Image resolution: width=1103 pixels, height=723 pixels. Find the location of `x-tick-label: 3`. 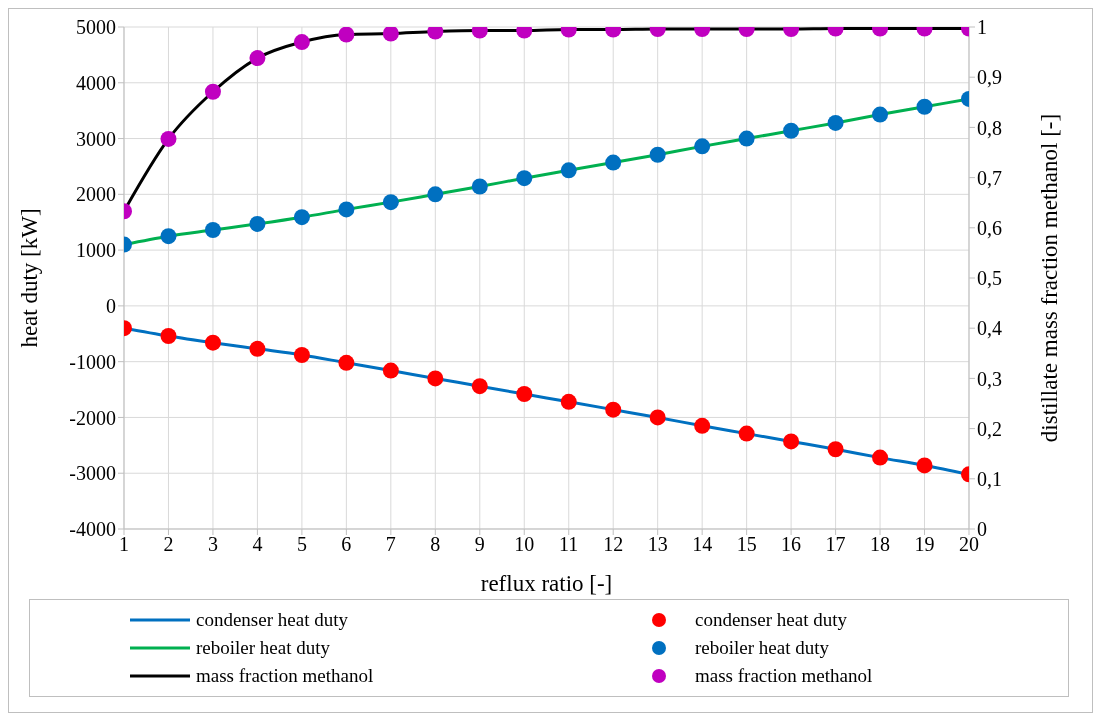

x-tick-label: 3 is located at coordinates (212, 544).